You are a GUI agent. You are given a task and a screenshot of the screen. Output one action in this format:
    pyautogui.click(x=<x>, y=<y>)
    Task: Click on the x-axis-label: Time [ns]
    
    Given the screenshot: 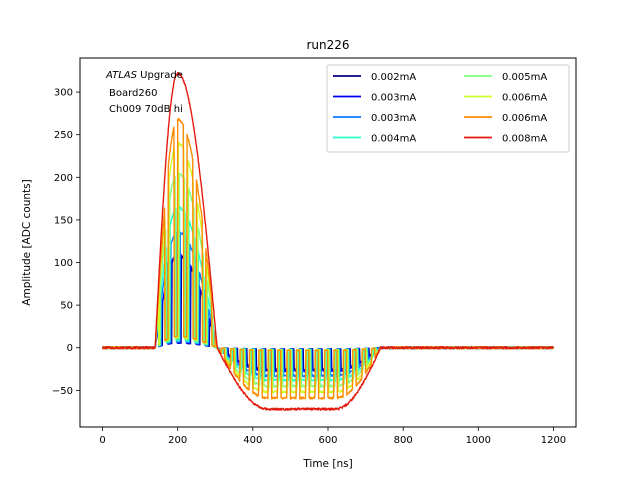 What is the action you would take?
    pyautogui.click(x=327, y=464)
    